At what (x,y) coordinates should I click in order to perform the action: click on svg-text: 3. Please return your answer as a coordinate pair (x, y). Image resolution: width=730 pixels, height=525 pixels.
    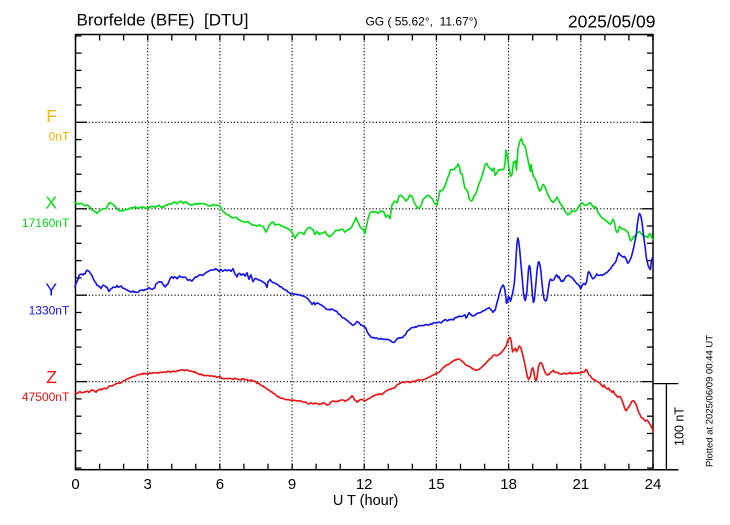
    Looking at the image, I should click on (148, 484).